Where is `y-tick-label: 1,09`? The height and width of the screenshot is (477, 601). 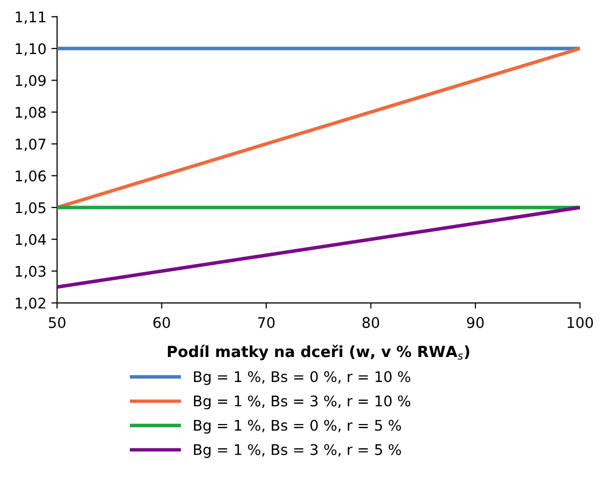
y-tick-label: 1,09 is located at coordinates (31, 81).